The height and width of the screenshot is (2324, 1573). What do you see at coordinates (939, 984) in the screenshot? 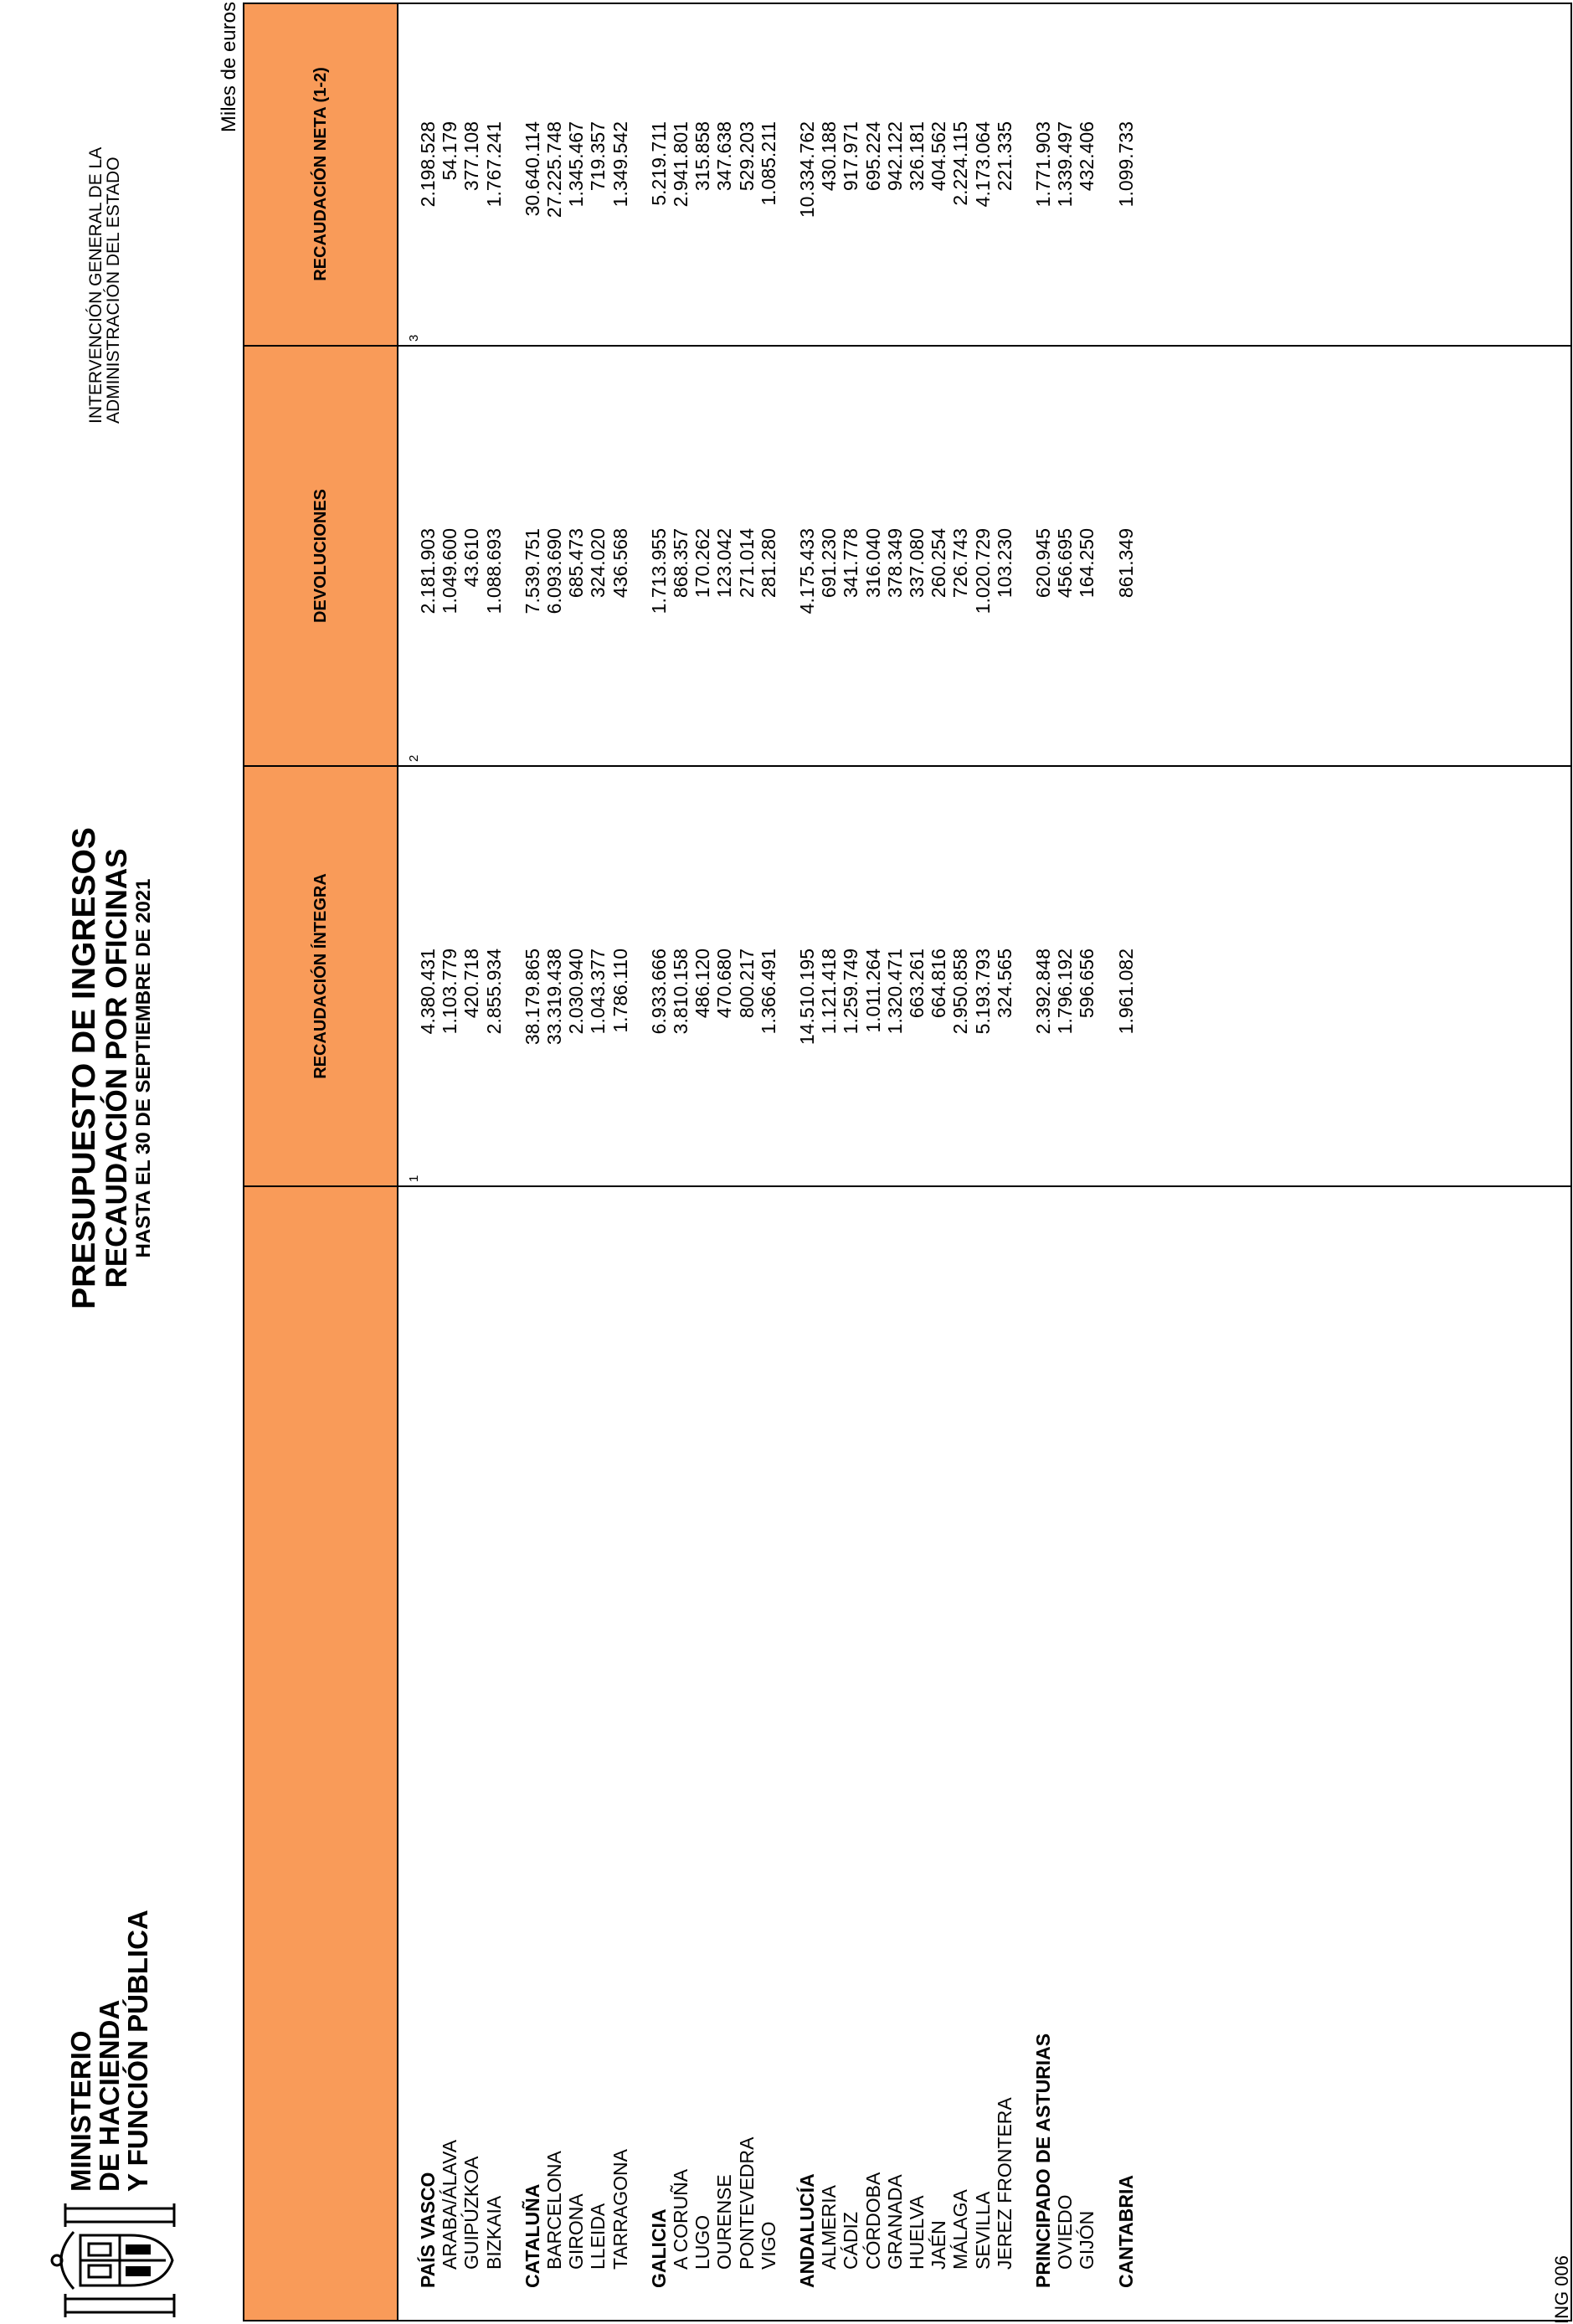
I see `integra-value: 664.816` at bounding box center [939, 984].